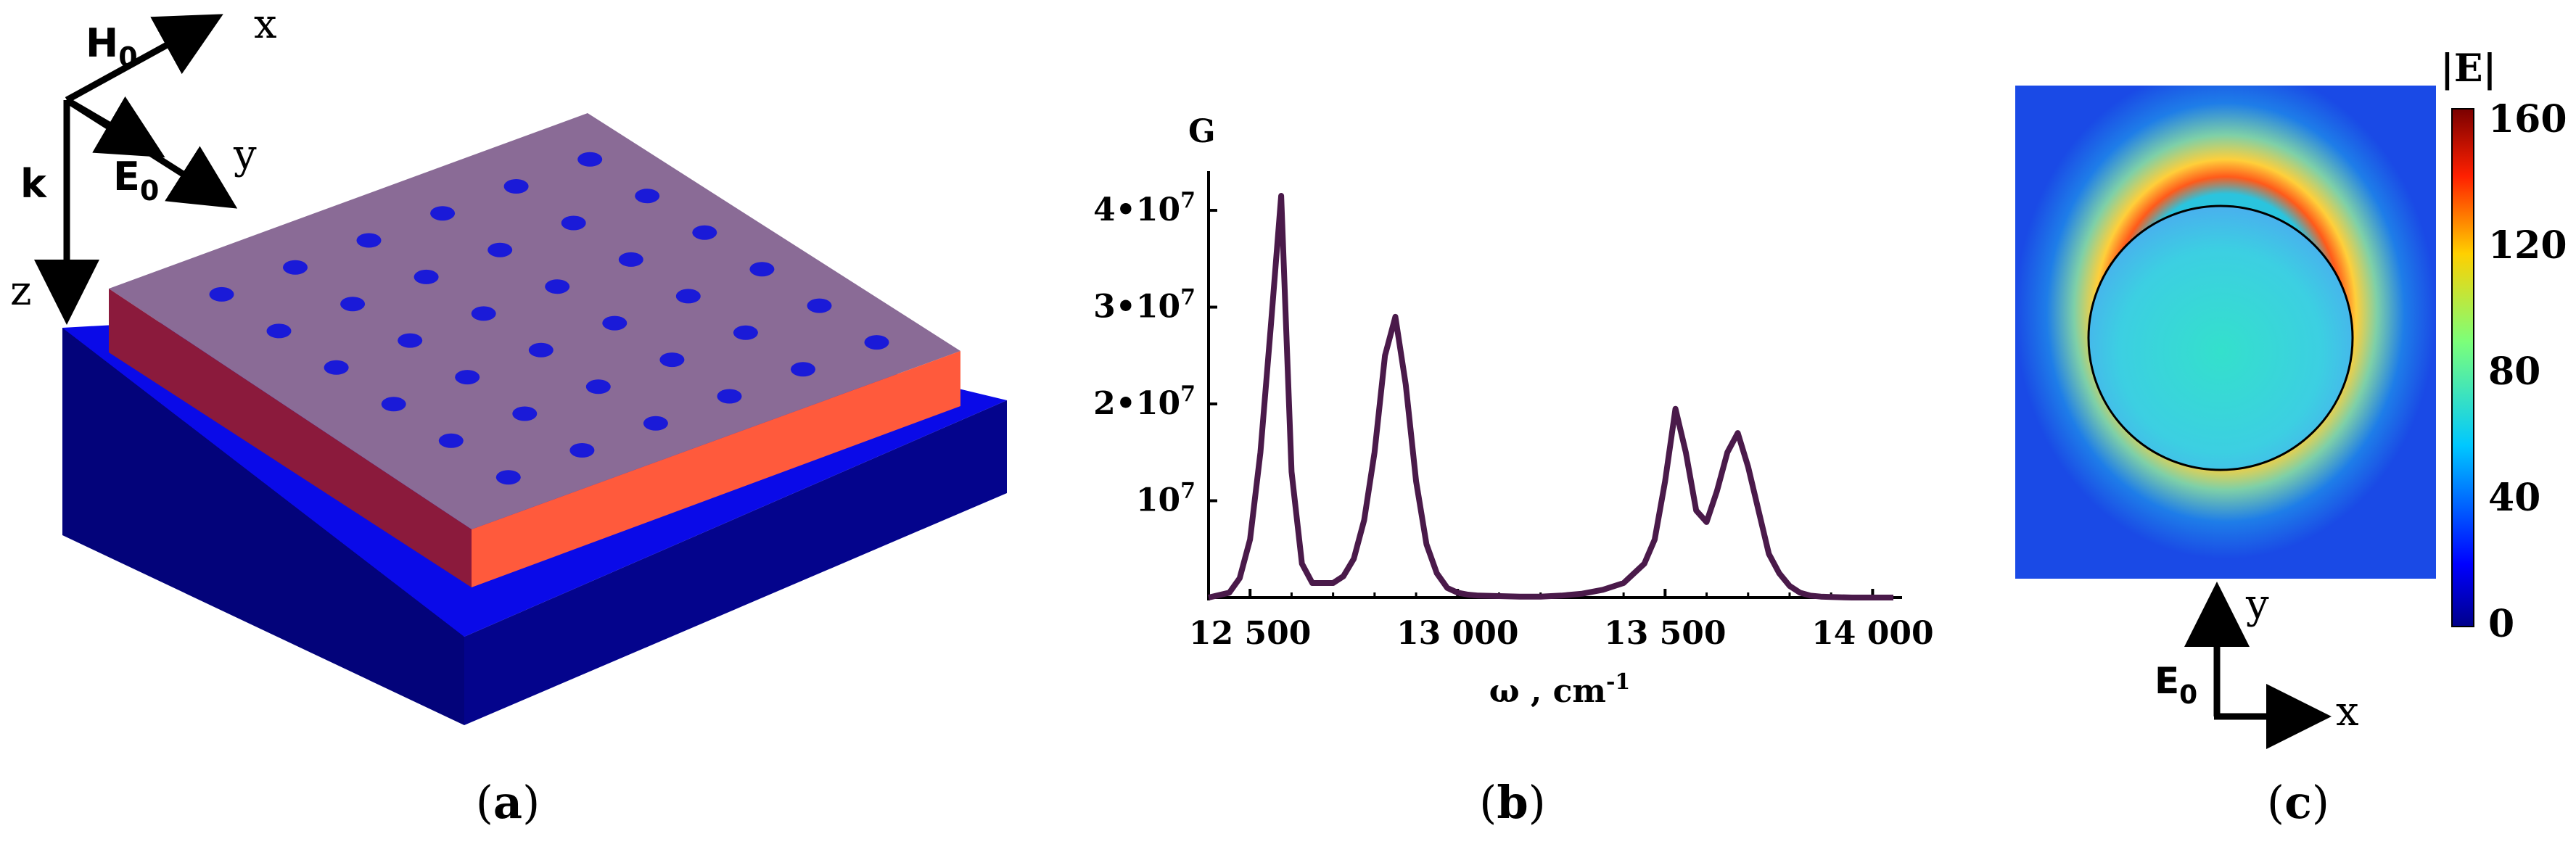 Image resolution: width=2576 pixels, height=847 pixels. Describe the element at coordinates (33, 184) in the screenshot. I see `k-label: k` at that location.